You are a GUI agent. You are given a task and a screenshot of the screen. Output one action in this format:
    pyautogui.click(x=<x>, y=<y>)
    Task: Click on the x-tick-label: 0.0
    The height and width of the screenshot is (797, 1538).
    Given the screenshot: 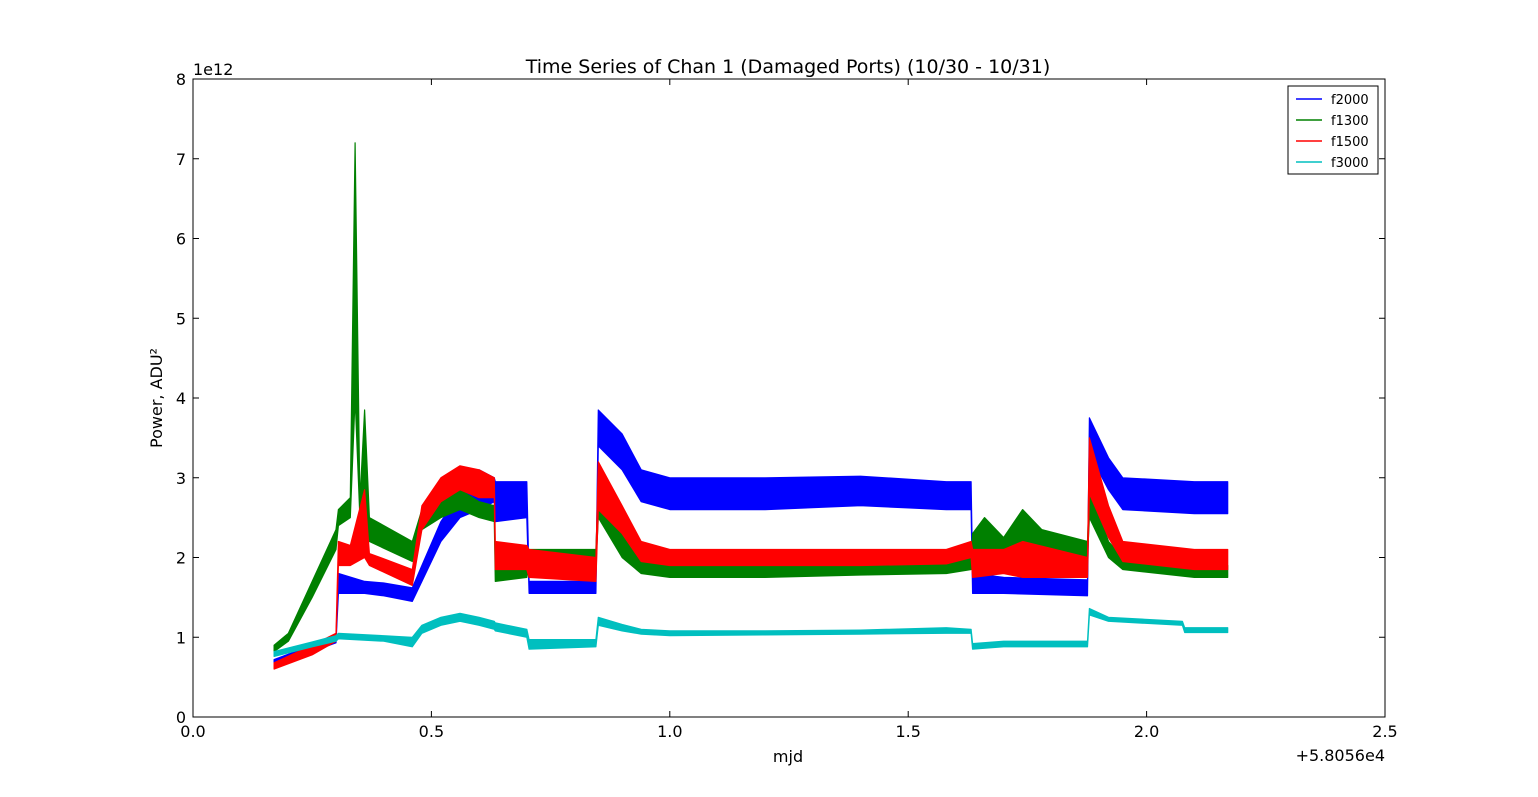 What is the action you would take?
    pyautogui.click(x=192, y=731)
    